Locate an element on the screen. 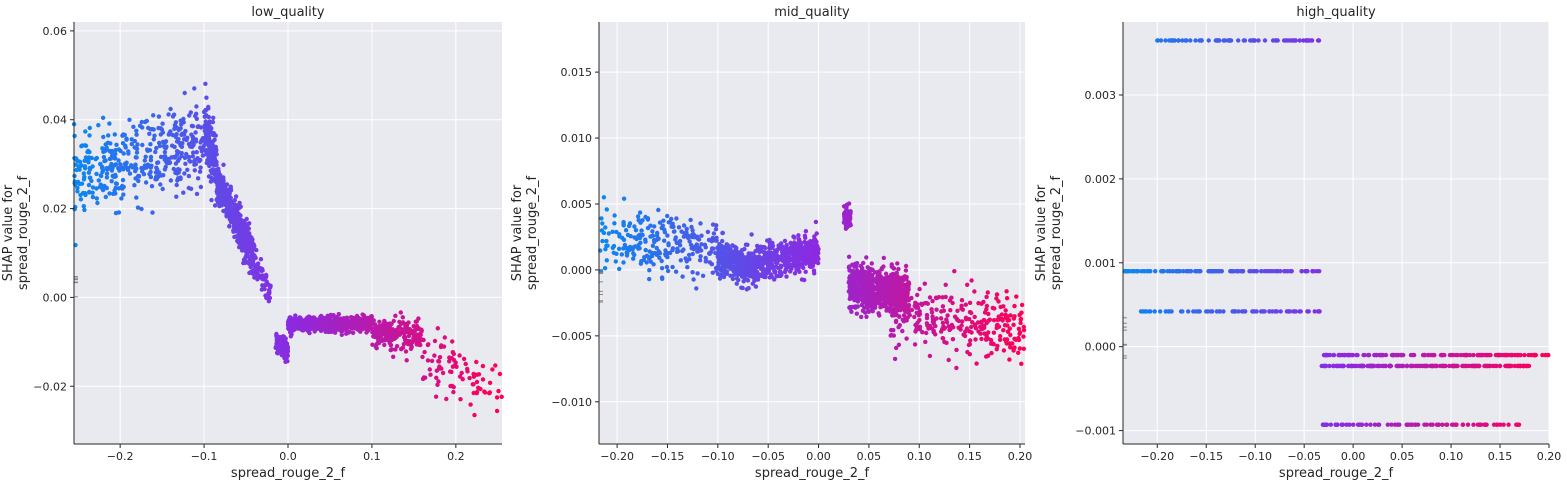  x-tick-label: 0.0 is located at coordinates (288, 456).